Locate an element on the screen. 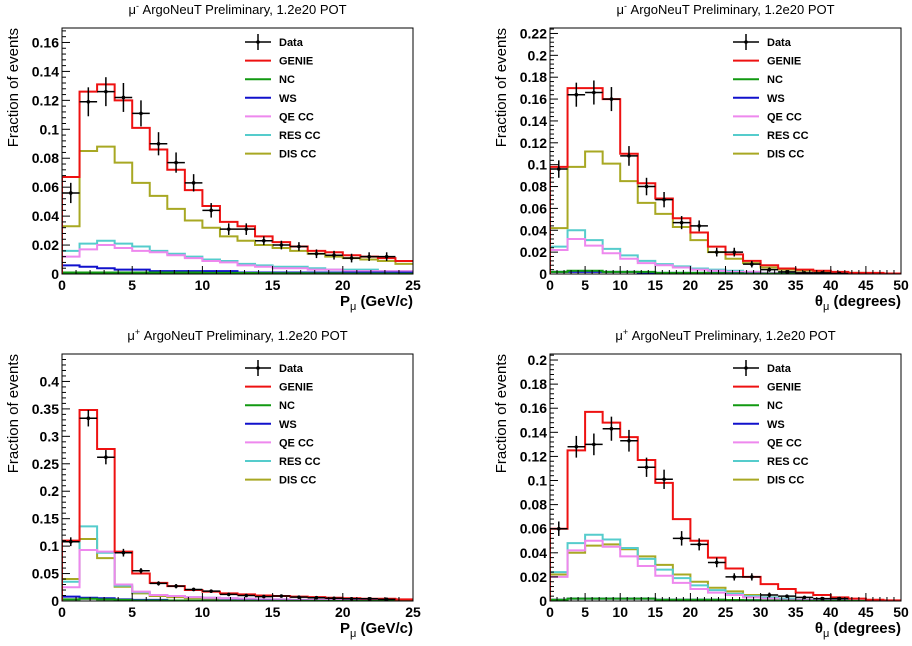  x-axis-symbol: θ is located at coordinates (819, 301).